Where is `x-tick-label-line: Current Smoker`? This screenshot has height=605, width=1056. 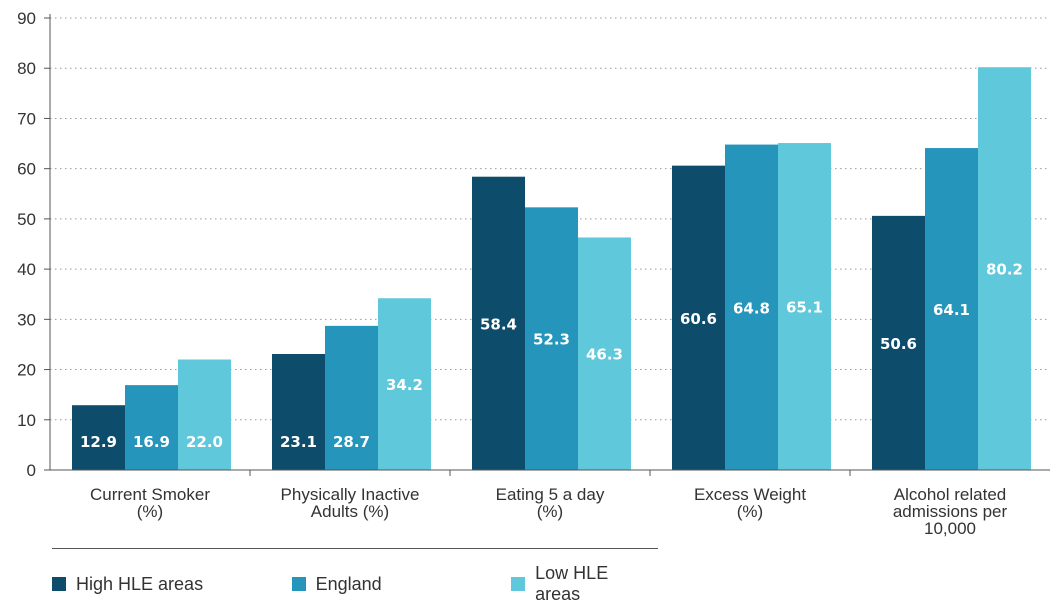 x-tick-label-line: Current Smoker is located at coordinates (150, 494).